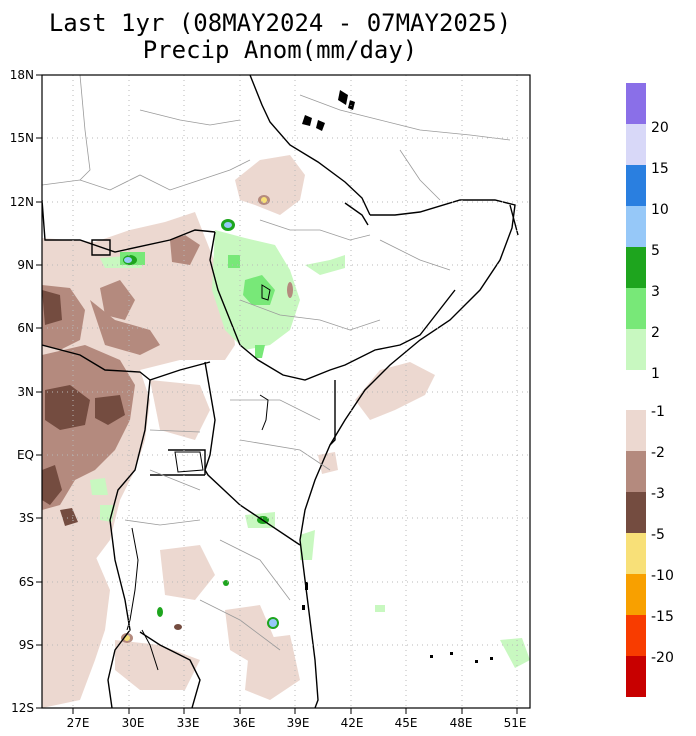  Describe the element at coordinates (133, 723) in the screenshot. I see `lon-label: 30E` at that location.